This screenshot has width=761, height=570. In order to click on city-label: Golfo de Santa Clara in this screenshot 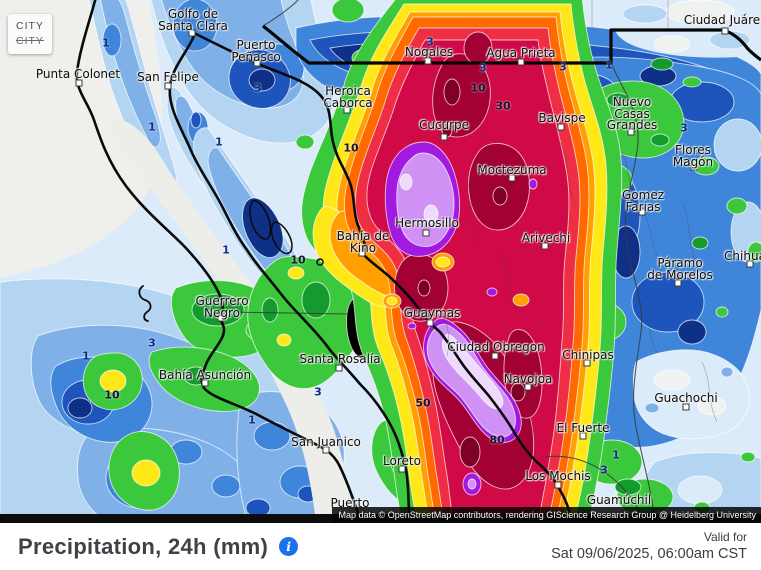, I will do `click(193, 20)`.